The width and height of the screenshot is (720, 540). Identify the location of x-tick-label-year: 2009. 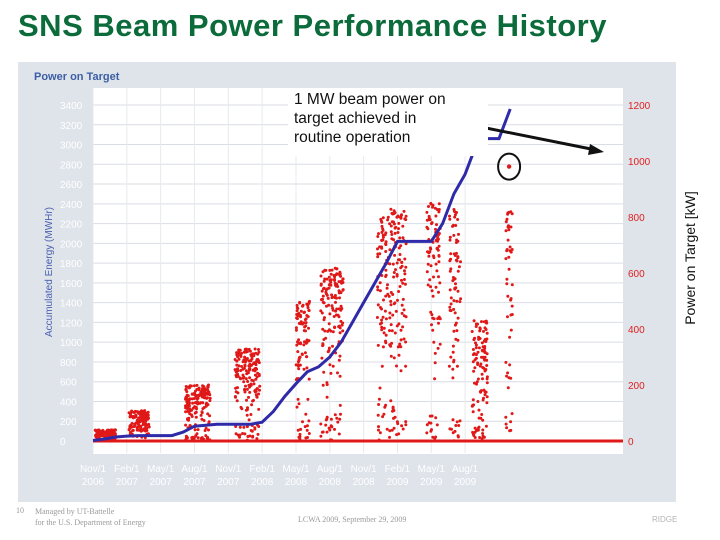
(397, 482).